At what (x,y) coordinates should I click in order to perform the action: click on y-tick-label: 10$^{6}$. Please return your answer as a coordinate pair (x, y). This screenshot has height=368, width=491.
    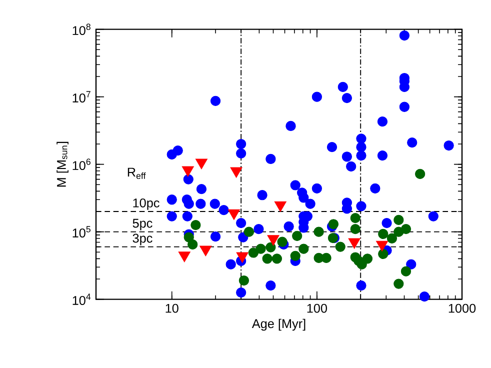
    Looking at the image, I should click on (81, 164).